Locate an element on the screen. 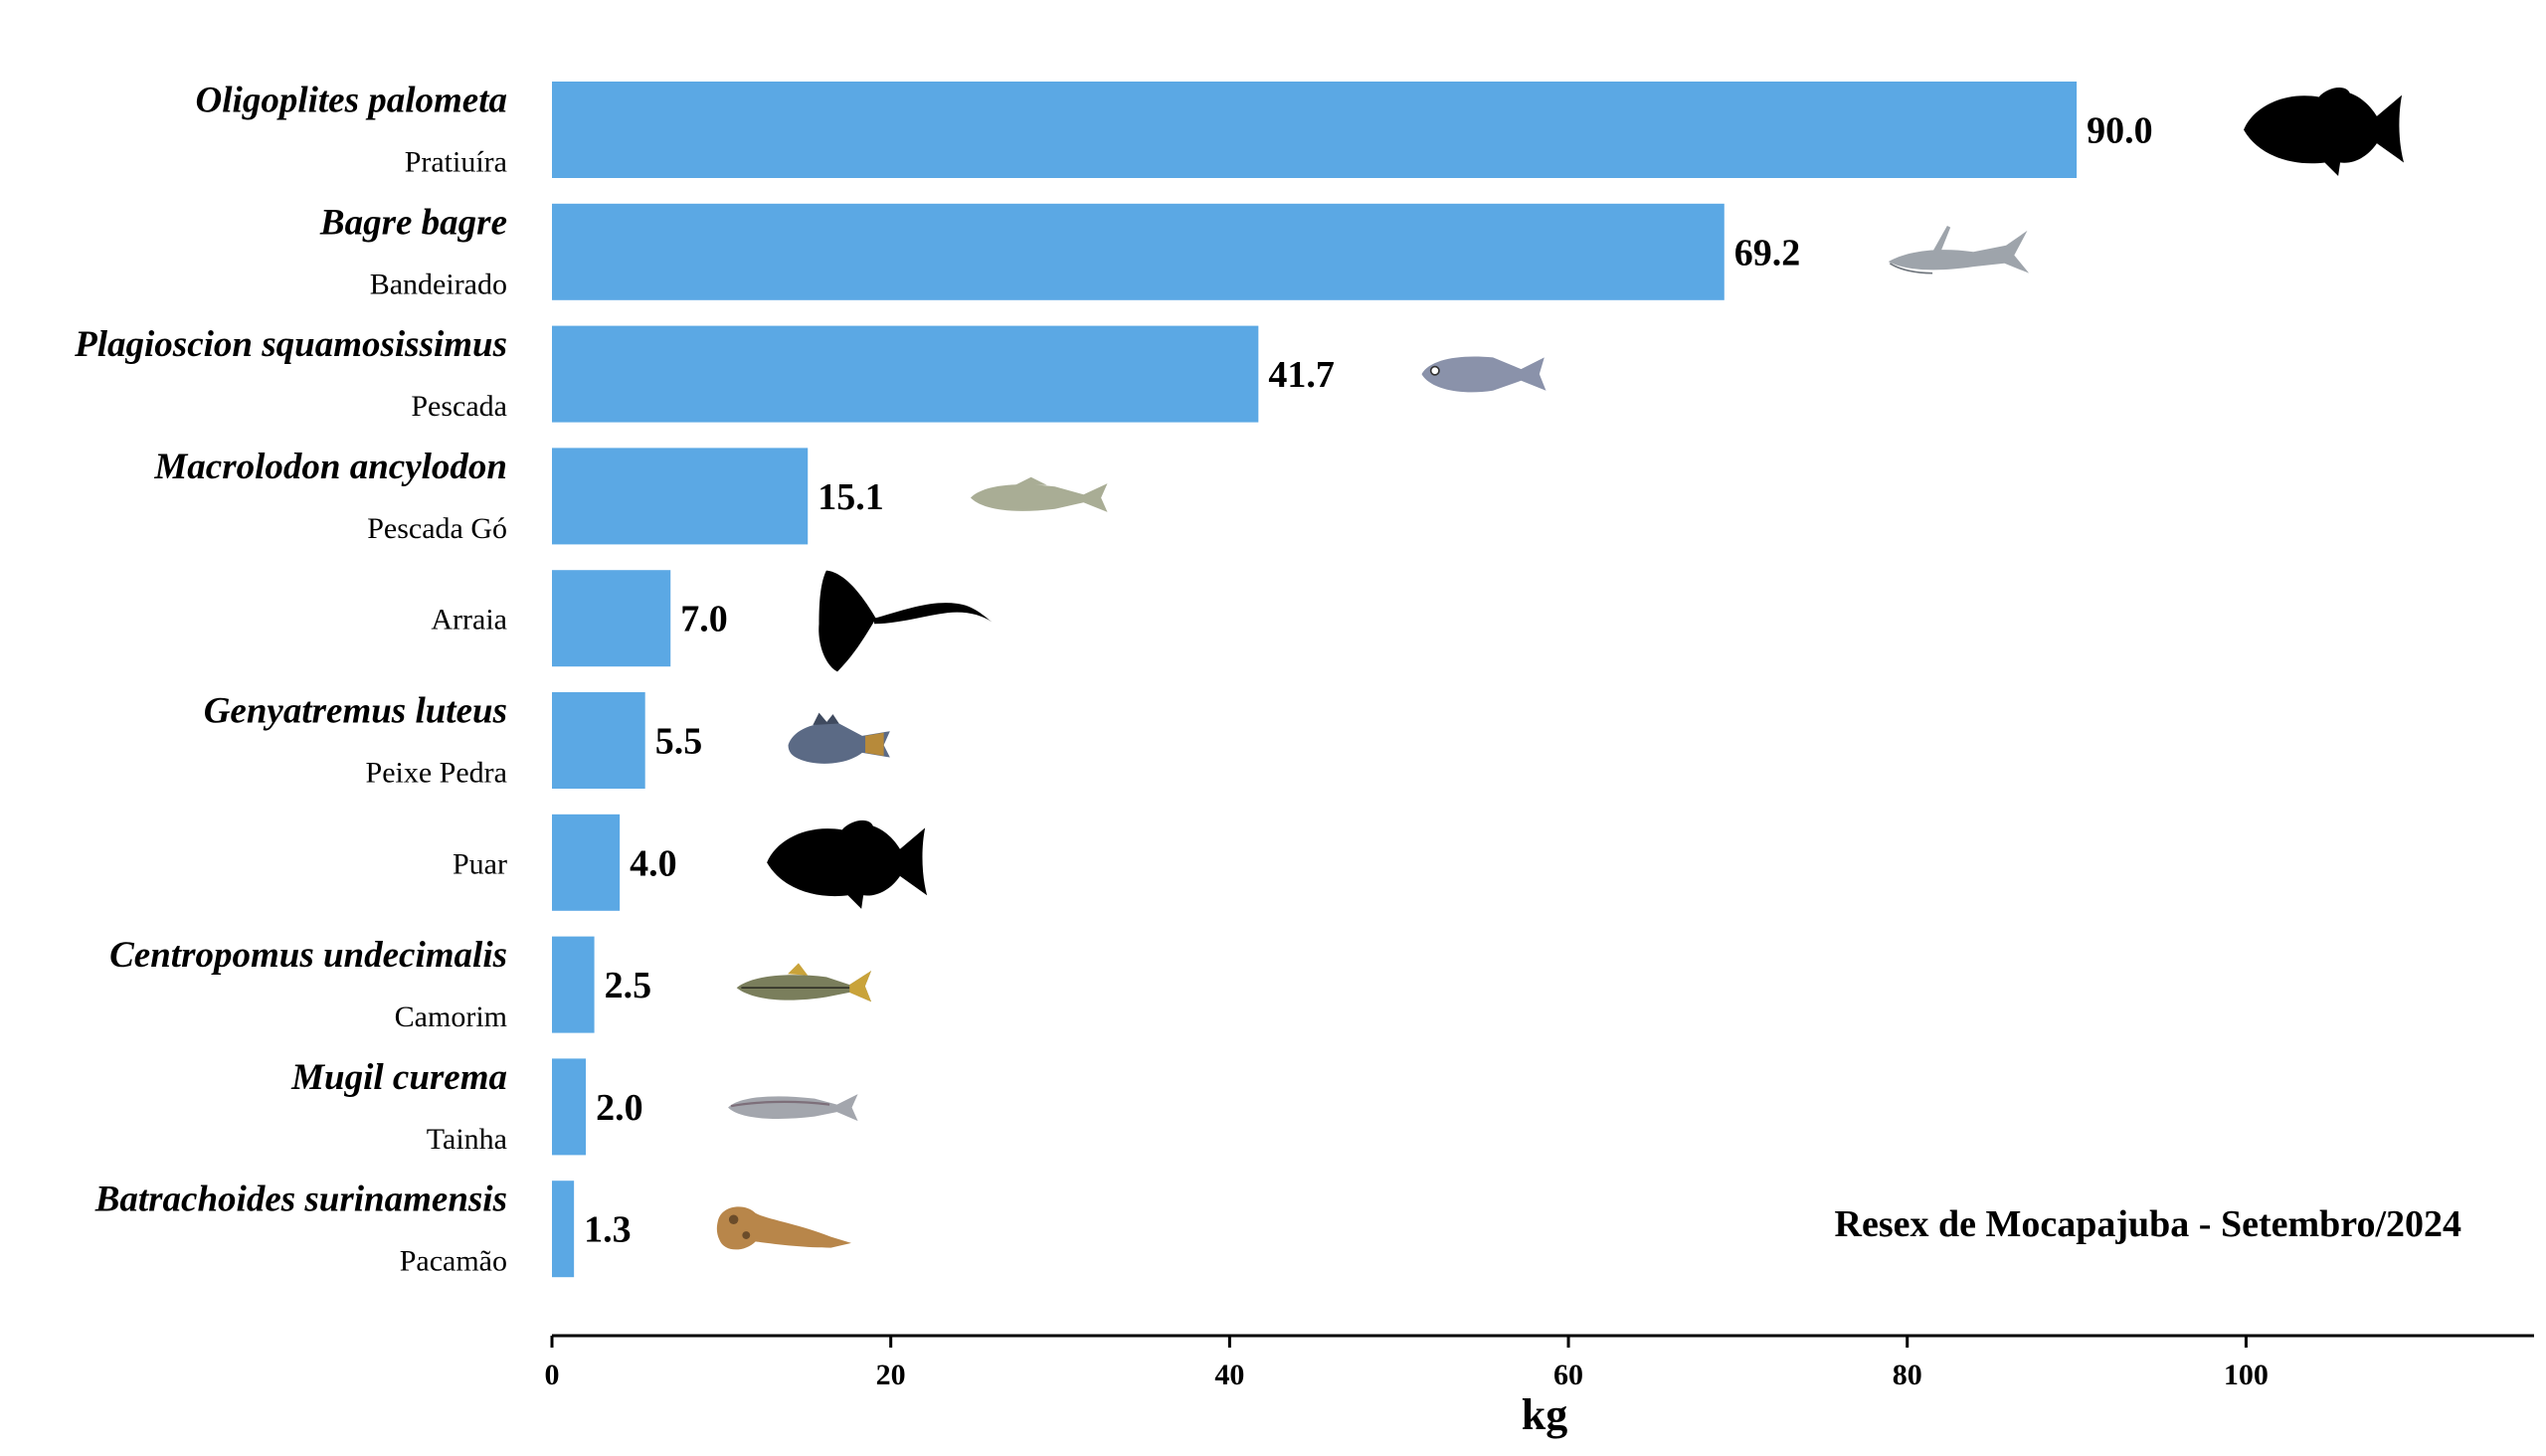  common-name-label: Pratiuíra is located at coordinates (456, 162).